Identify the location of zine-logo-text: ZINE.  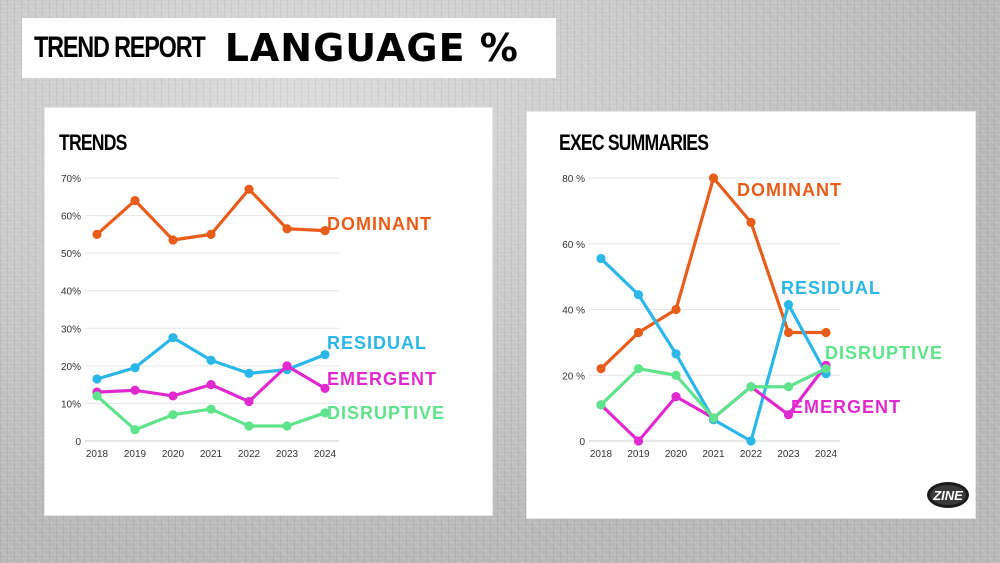
(947, 495).